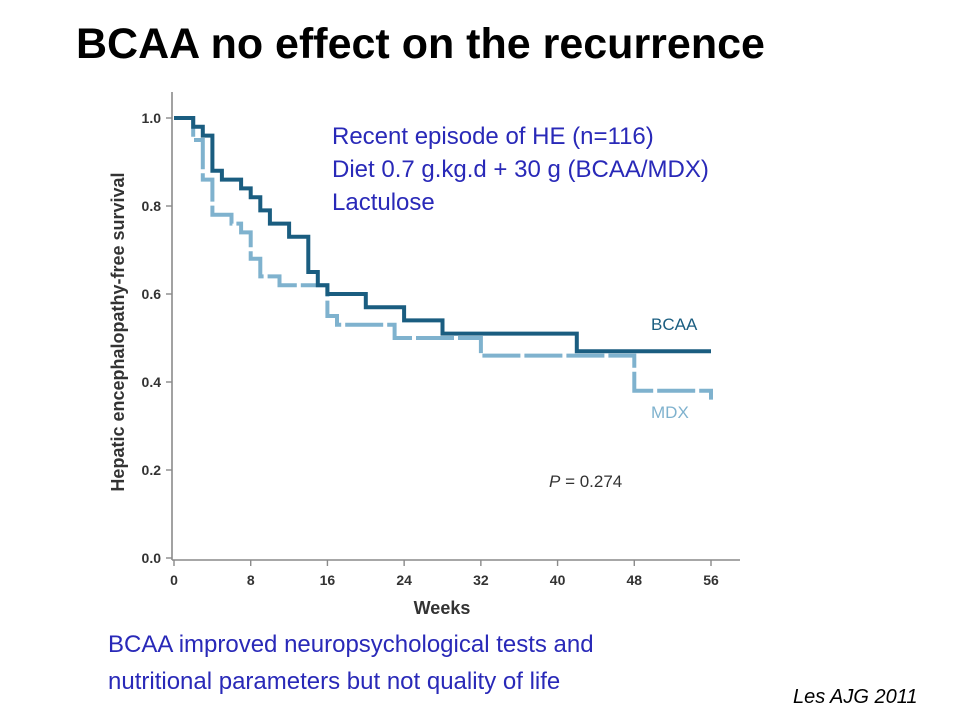  What do you see at coordinates (383, 202) in the screenshot?
I see `study-info-line: Lactulose` at bounding box center [383, 202].